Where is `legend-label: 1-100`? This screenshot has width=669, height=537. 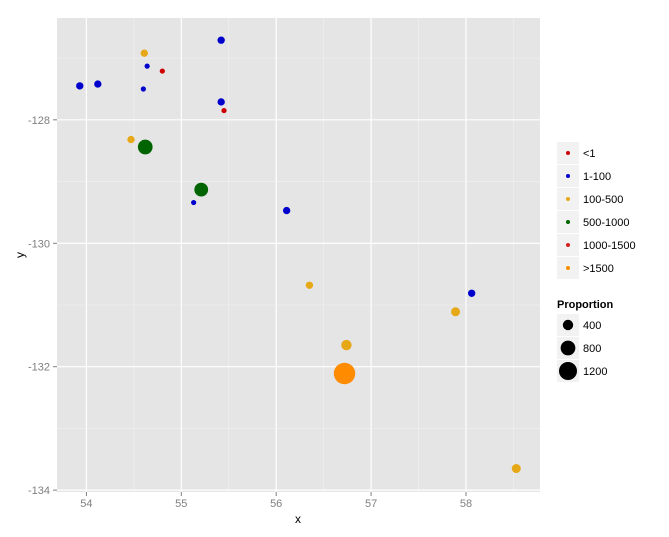
legend-label: 1-100 is located at coordinates (597, 177).